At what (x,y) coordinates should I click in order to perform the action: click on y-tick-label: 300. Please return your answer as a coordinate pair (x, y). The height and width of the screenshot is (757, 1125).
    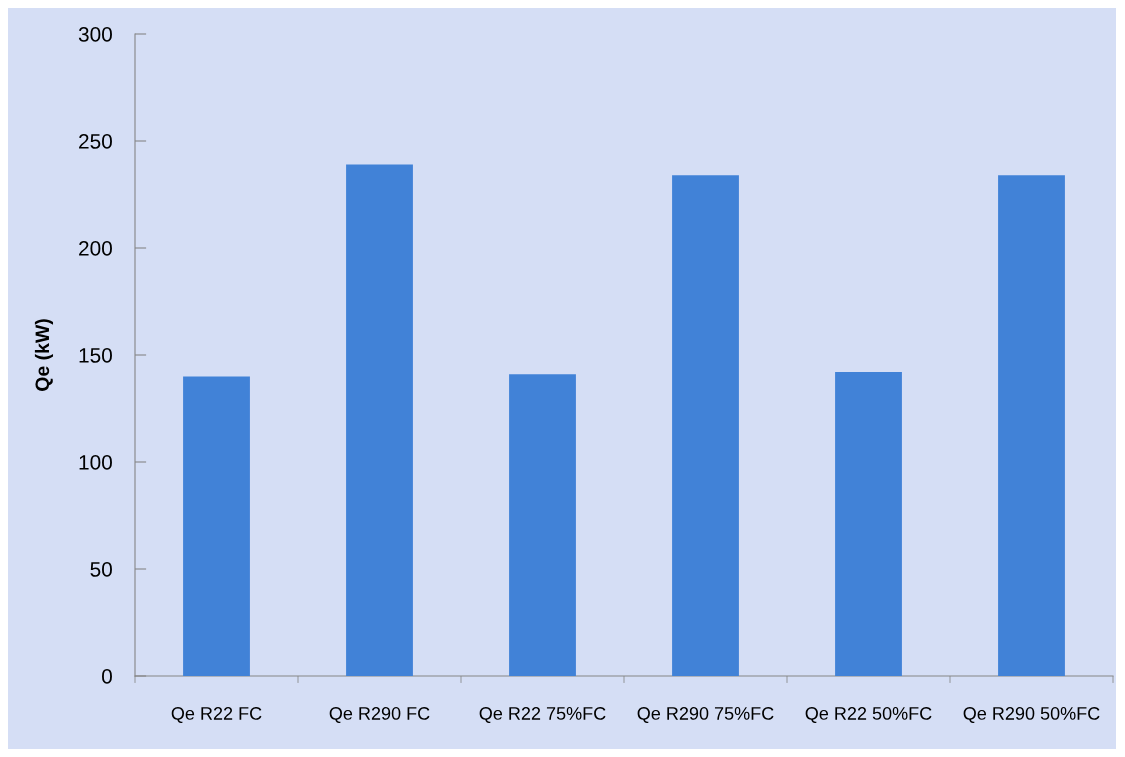
    Looking at the image, I should click on (95, 34).